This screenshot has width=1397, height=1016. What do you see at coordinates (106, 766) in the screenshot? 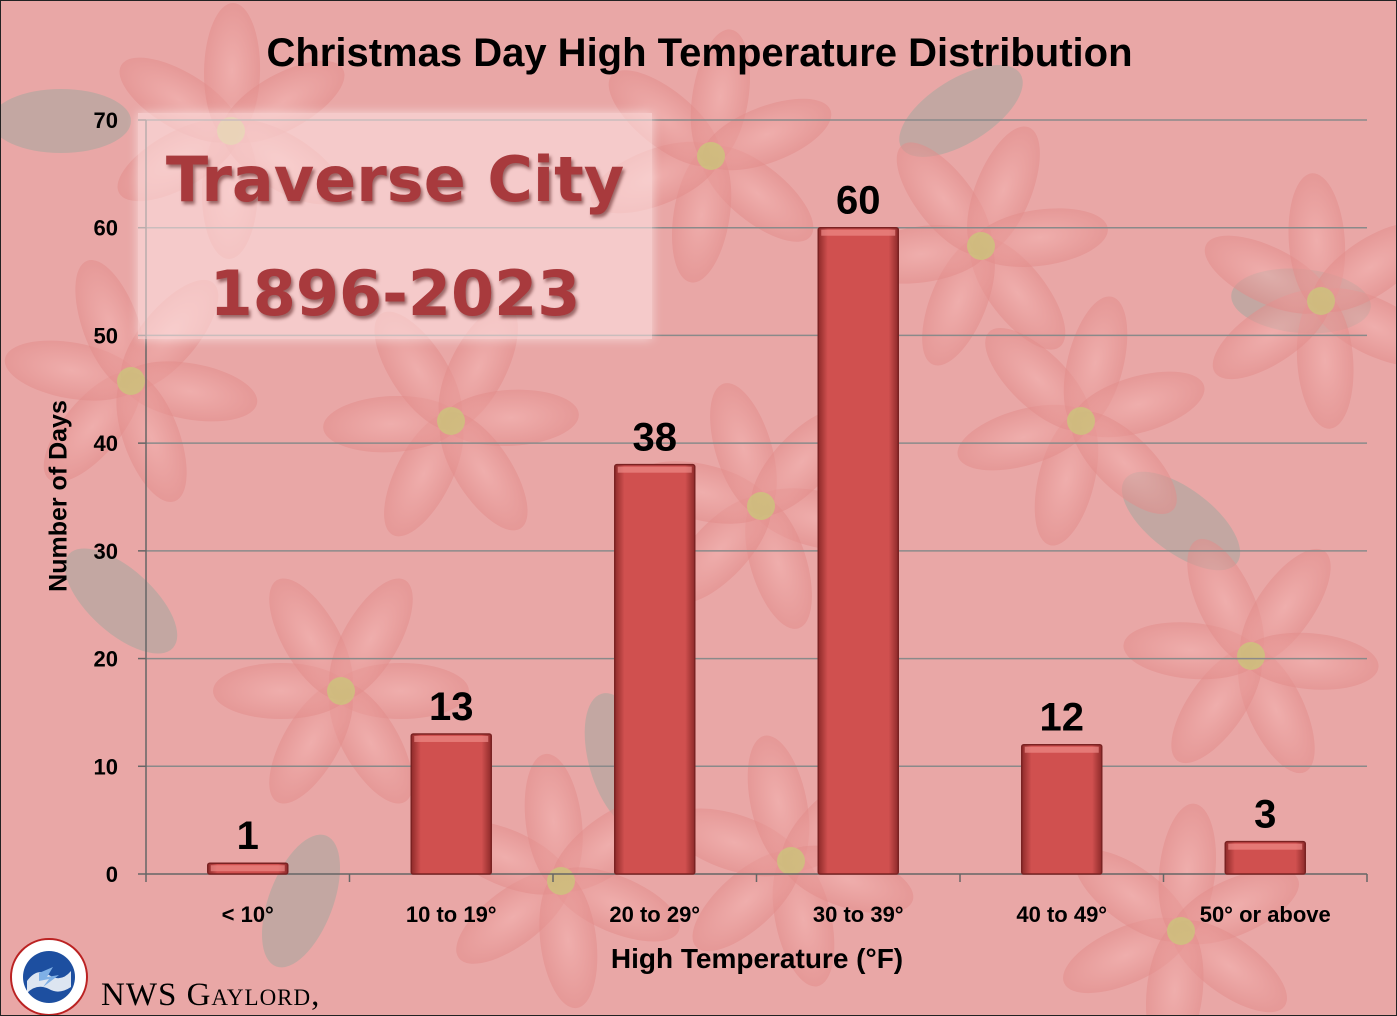
I see `y-tick-label: 10` at bounding box center [106, 766].